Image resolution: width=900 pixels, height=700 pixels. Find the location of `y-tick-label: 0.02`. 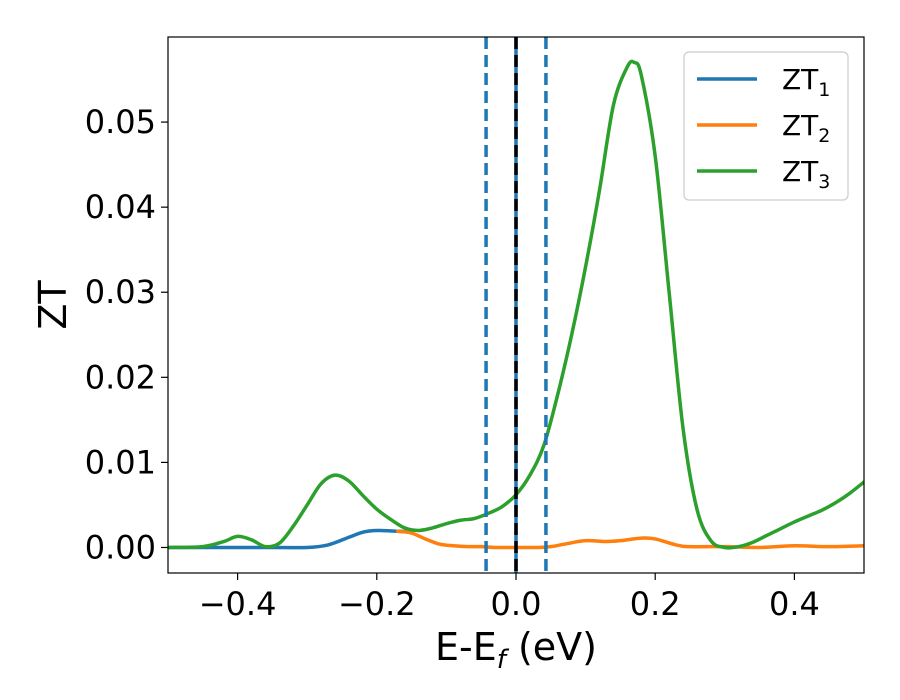

y-tick-label: 0.02 is located at coordinates (120, 377).